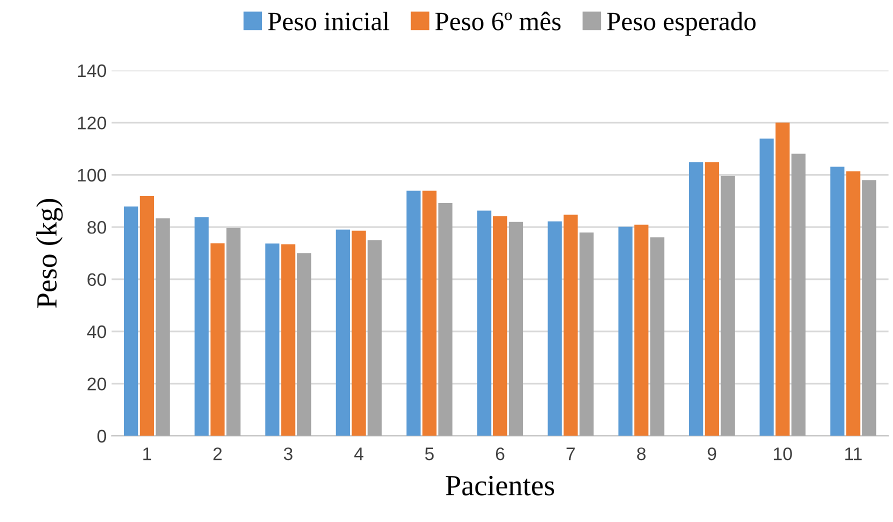  What do you see at coordinates (783, 453) in the screenshot?
I see `x-tick-label: 10` at bounding box center [783, 453].